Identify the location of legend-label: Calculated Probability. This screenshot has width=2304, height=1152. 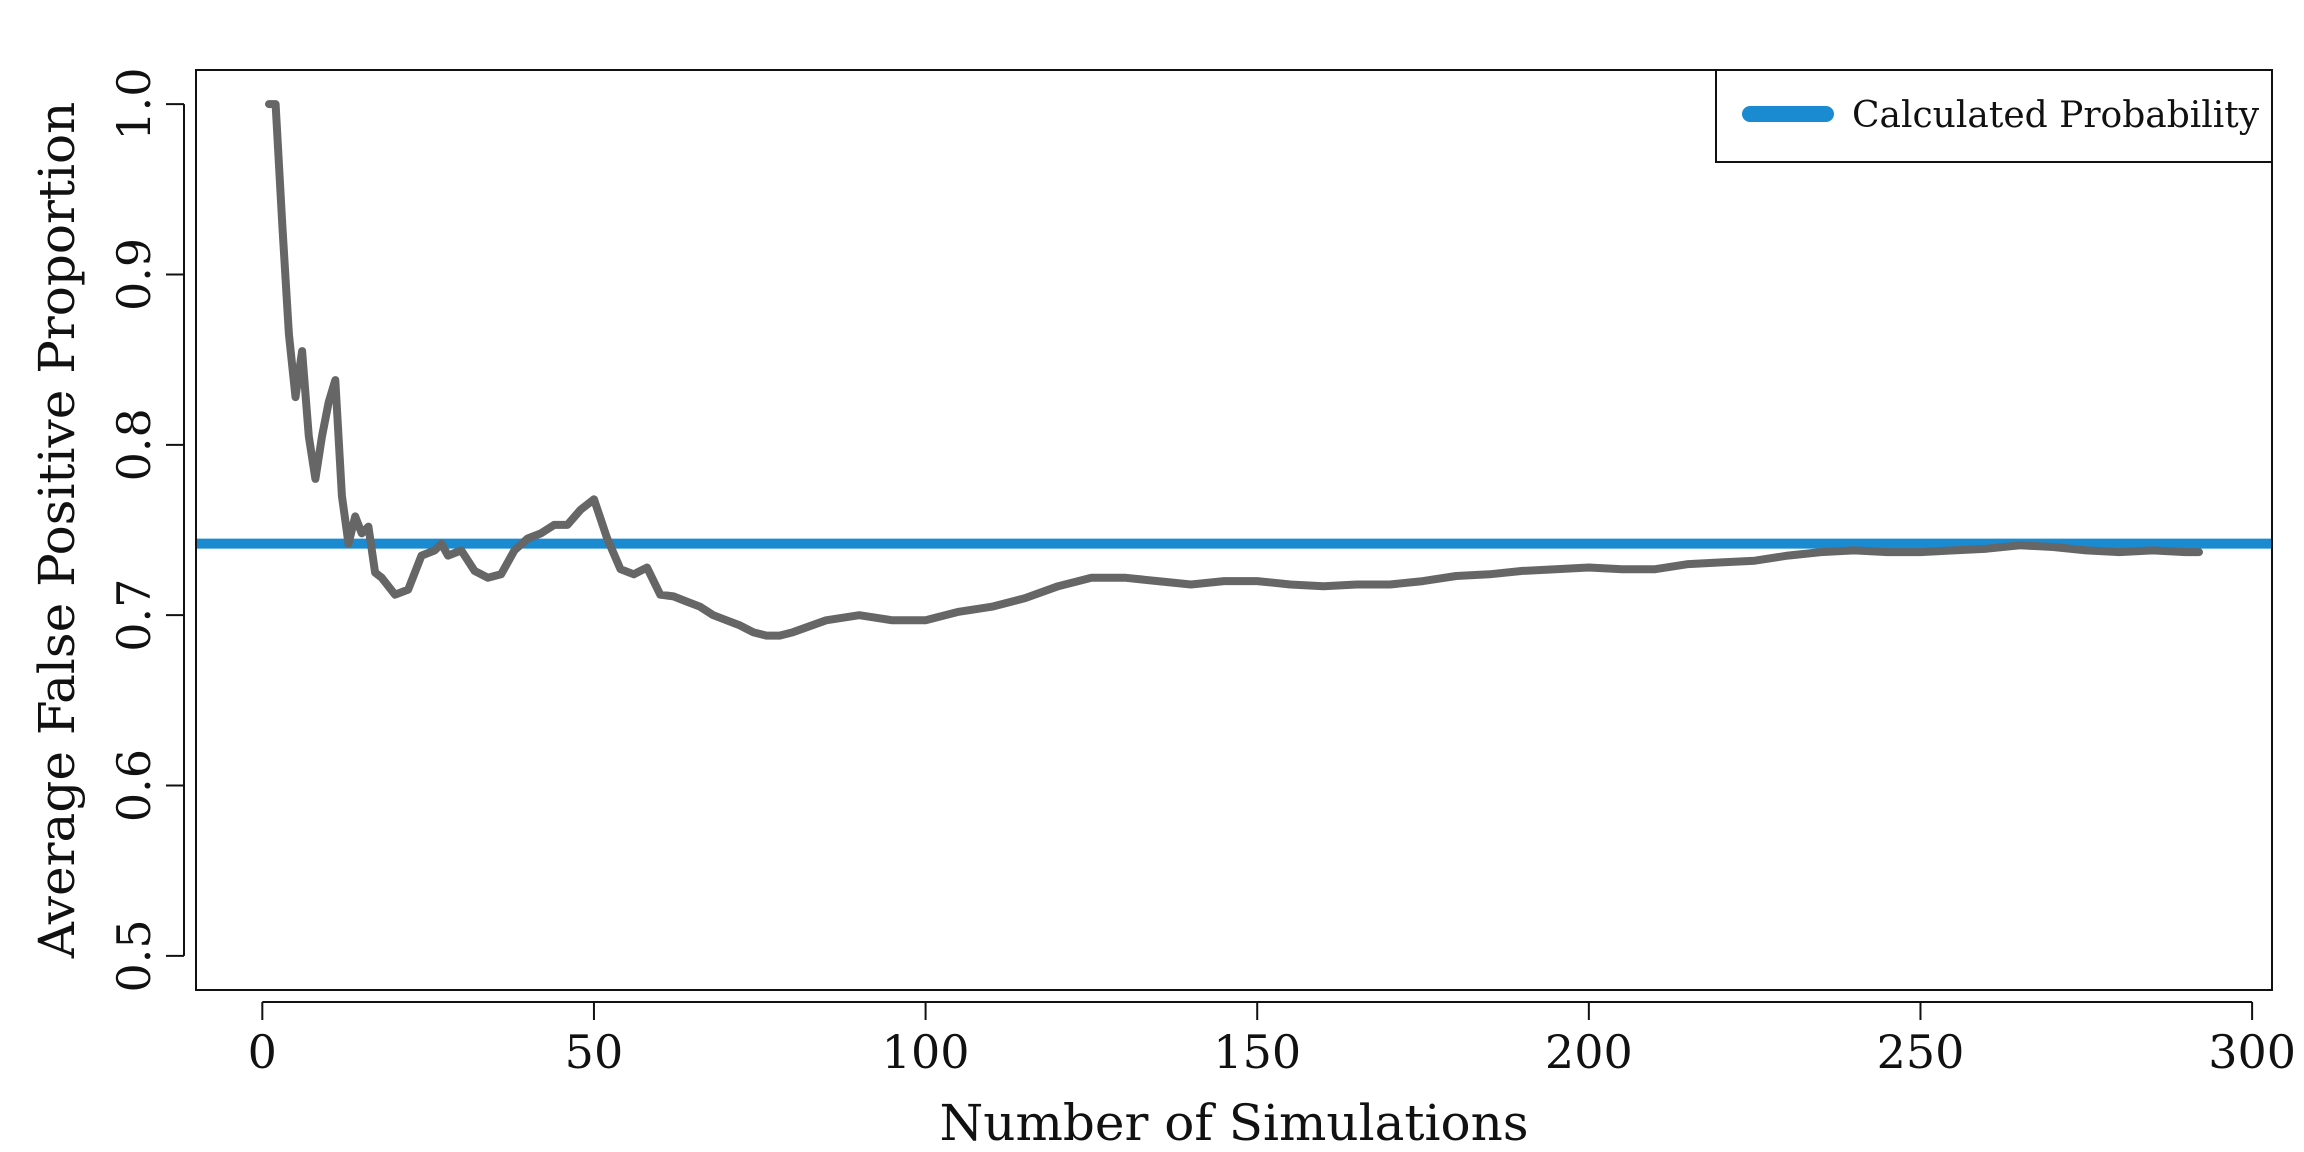
(2056, 115).